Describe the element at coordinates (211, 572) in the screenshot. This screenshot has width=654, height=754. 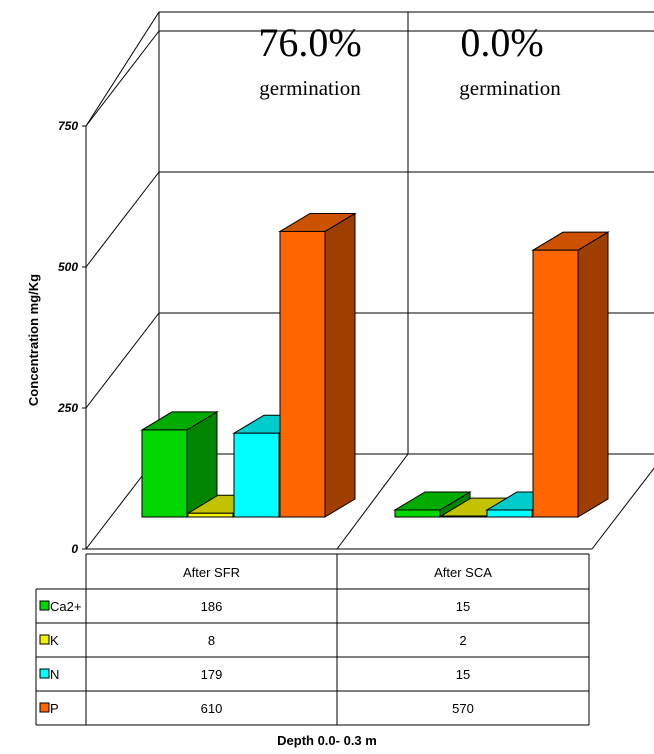
I see `category-label: After SFR` at that location.